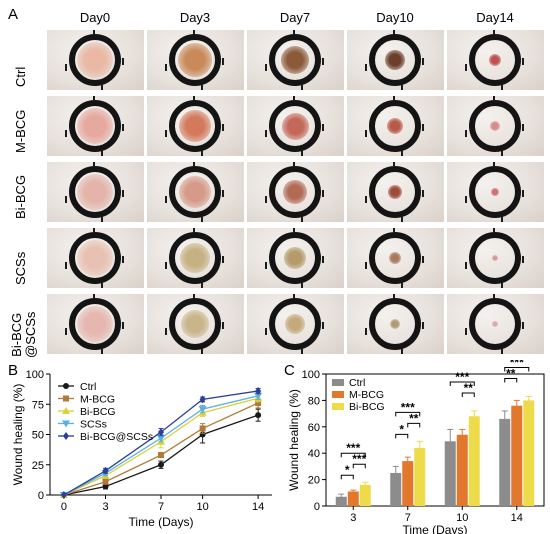 The width and height of the screenshot is (550, 534). Describe the element at coordinates (395, 17) in the screenshot. I see `day-label: Day10` at that location.